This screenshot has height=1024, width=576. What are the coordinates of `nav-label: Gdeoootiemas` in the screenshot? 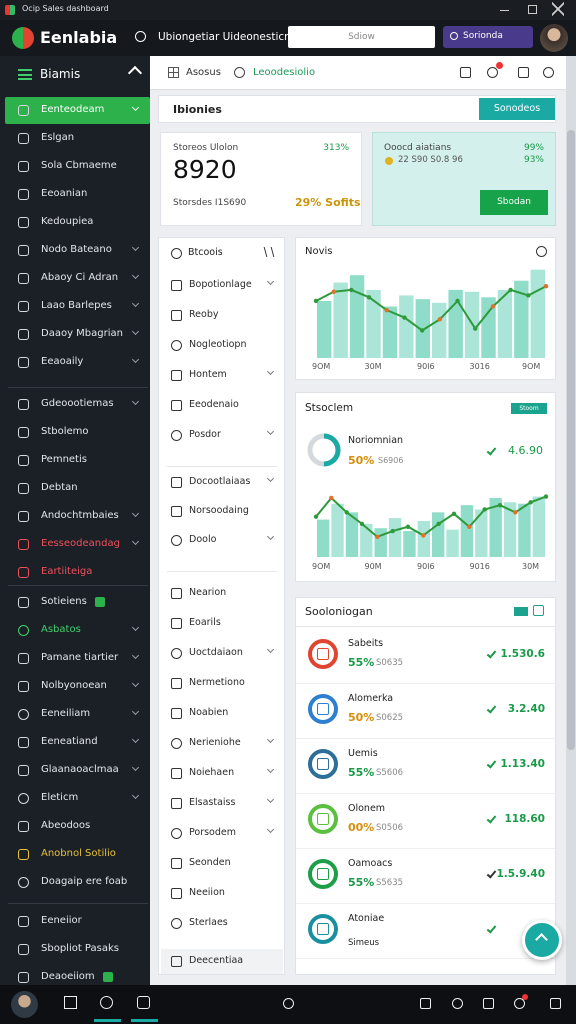 It's located at (77, 403).